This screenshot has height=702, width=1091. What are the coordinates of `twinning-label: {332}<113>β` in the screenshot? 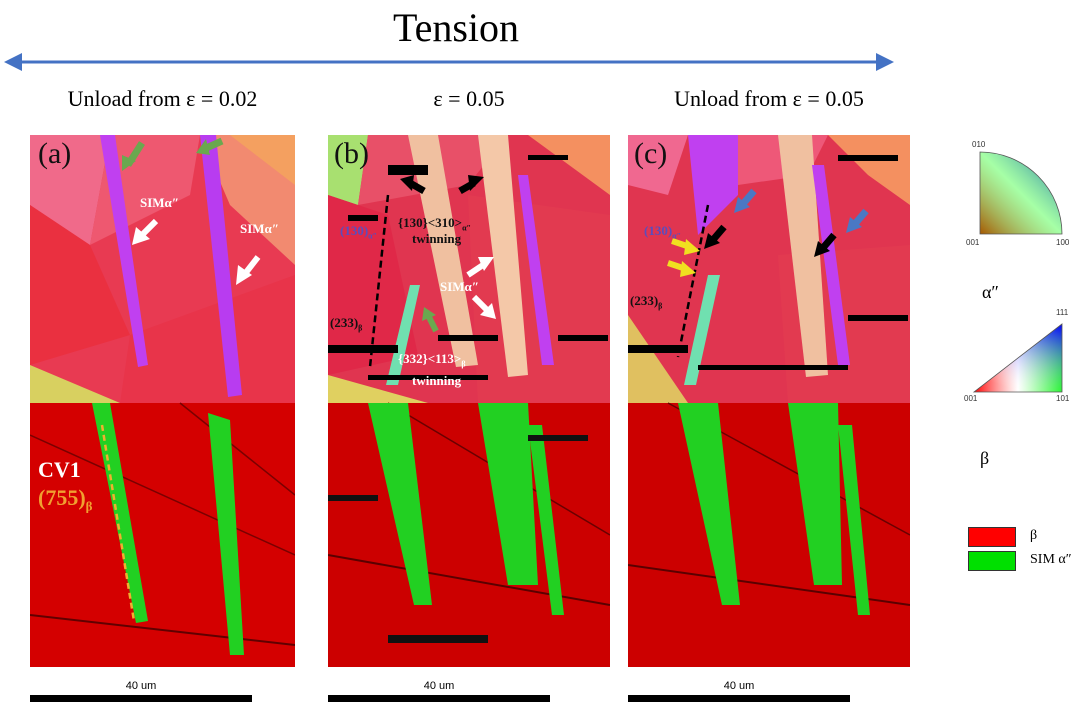 It's located at (432, 360).